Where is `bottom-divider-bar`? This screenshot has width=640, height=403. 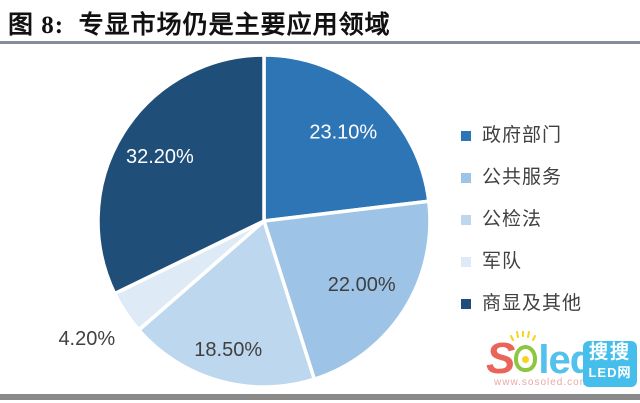 bottom-divider-bar is located at coordinates (320, 397).